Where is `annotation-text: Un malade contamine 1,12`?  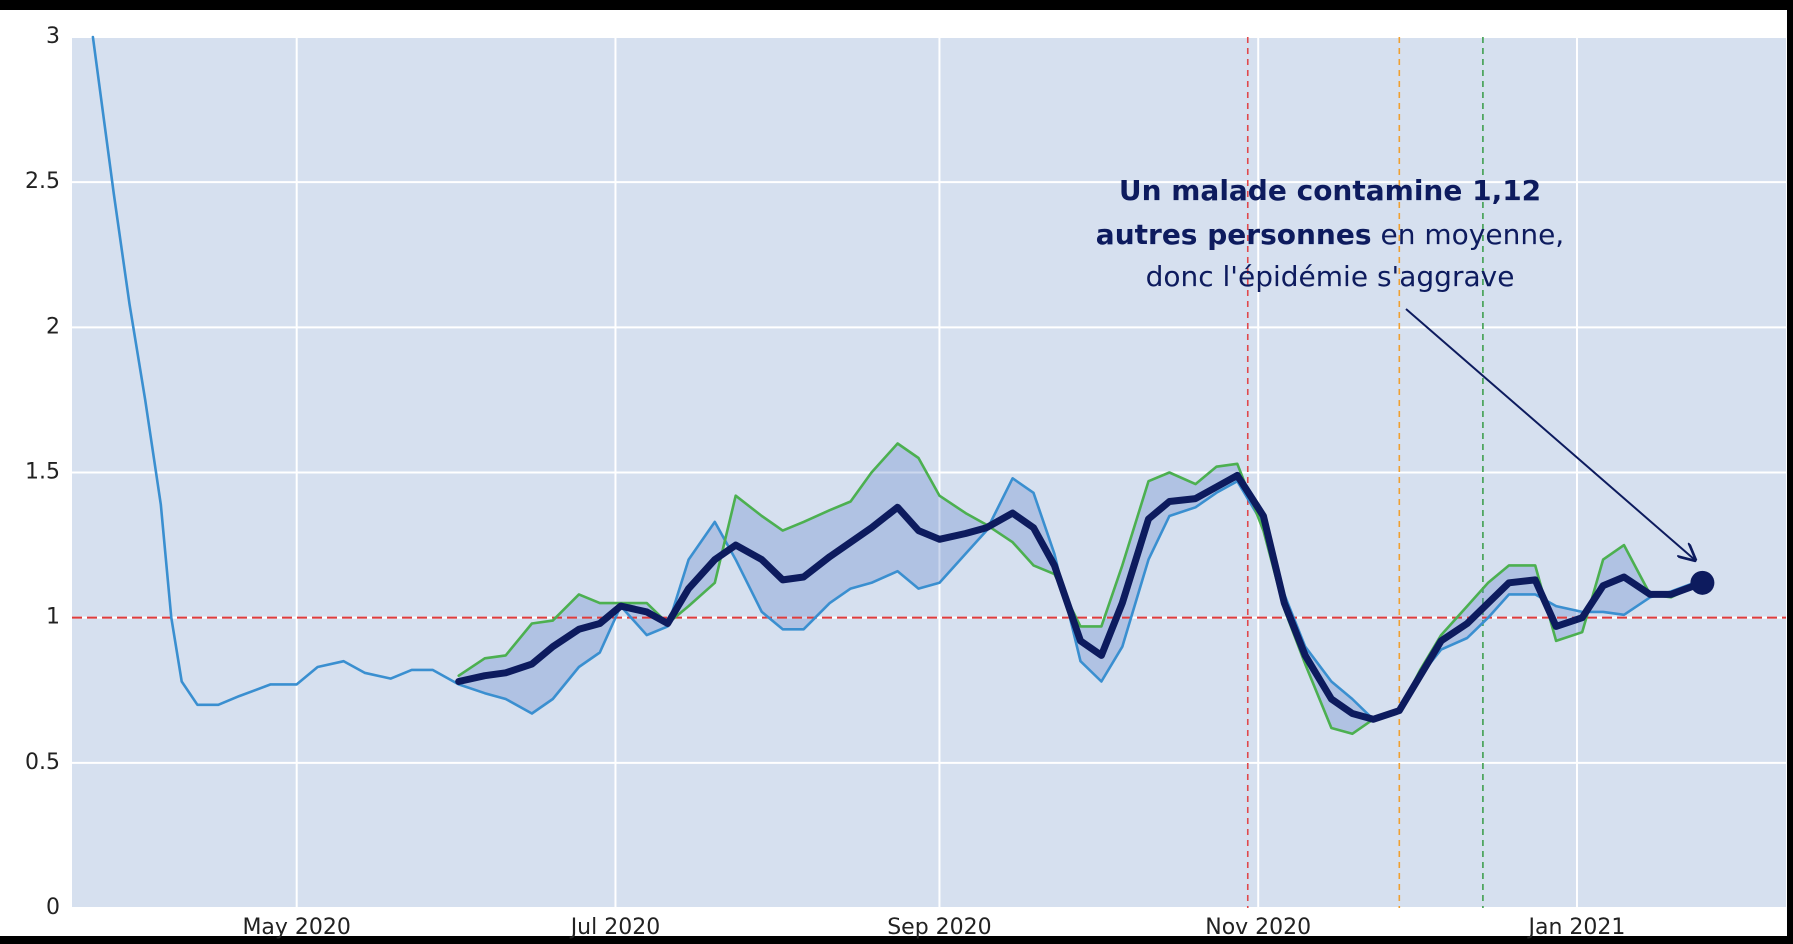 annotation-text: Un malade contamine 1,12 is located at coordinates (1330, 190).